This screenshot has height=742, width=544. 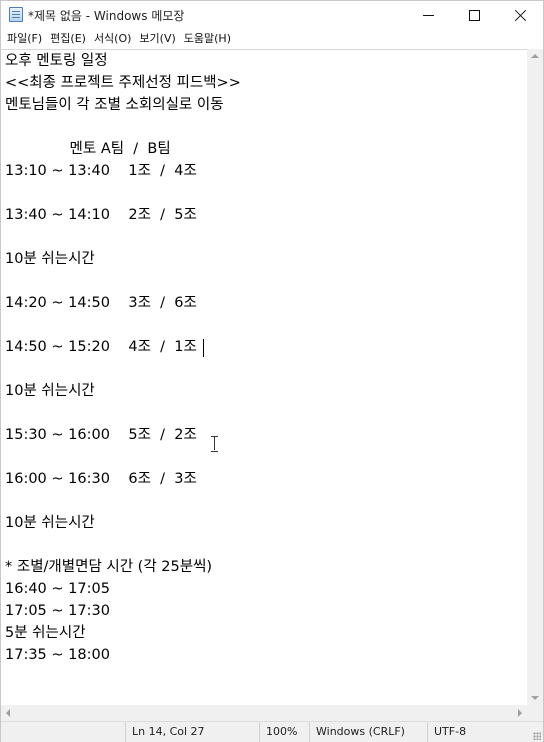 What do you see at coordinates (88, 149) in the screenshot?
I see `text-line: 멘토 A팀 / B팀` at bounding box center [88, 149].